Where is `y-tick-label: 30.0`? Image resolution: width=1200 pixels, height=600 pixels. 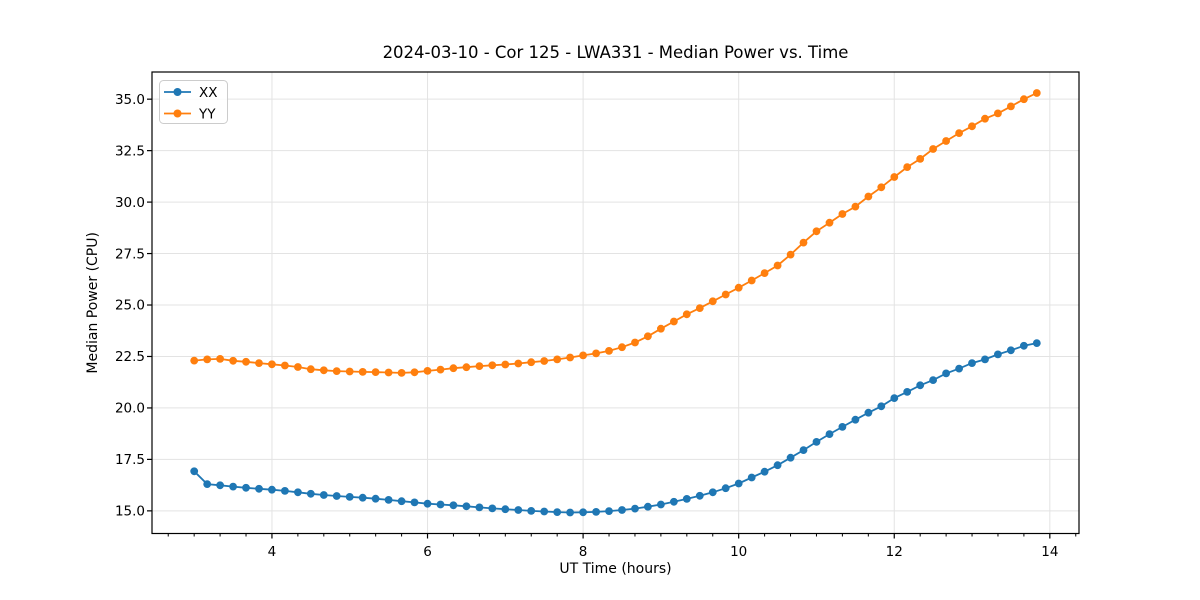 y-tick-label: 30.0 is located at coordinates (130, 203).